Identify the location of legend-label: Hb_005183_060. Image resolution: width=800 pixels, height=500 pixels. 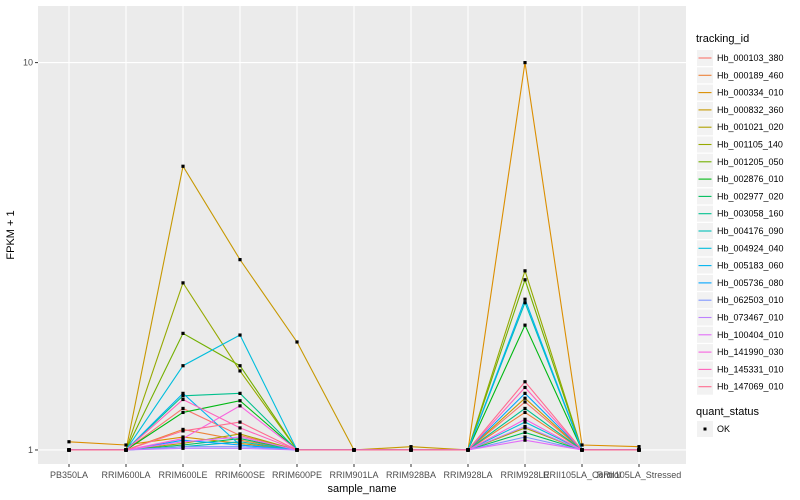
(750, 266).